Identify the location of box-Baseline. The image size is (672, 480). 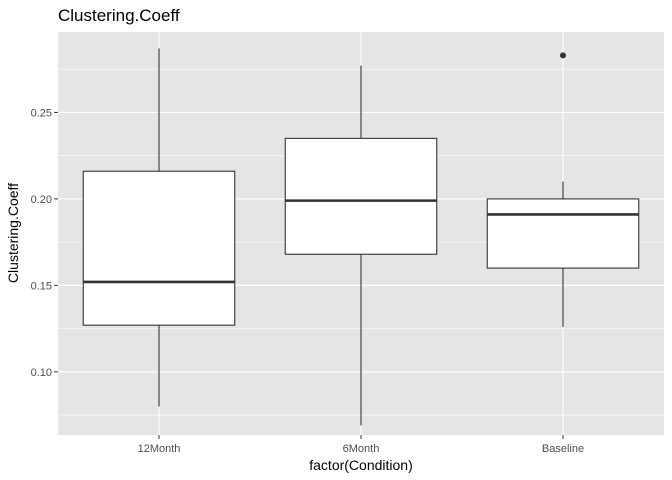
(563, 189).